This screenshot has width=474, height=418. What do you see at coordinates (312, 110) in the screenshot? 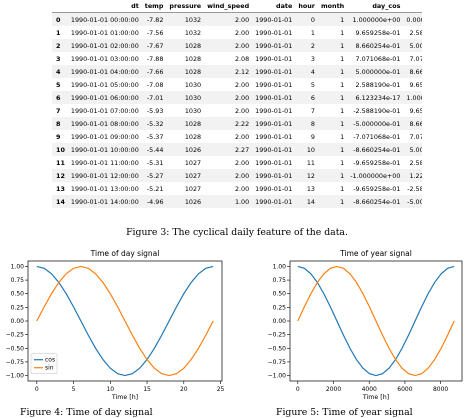
I see `table-cell: 7` at bounding box center [312, 110].